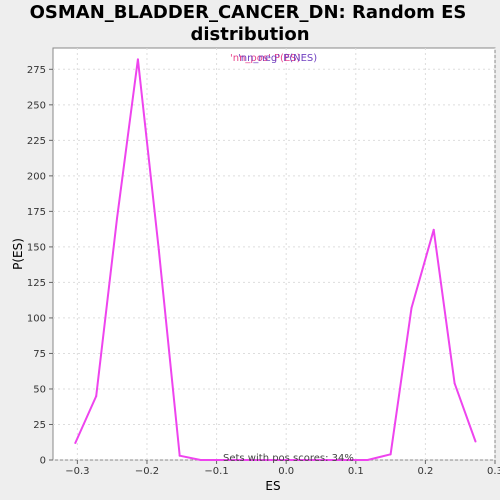  Describe the element at coordinates (39, 389) in the screenshot. I see `y-tick-label: 50` at that location.